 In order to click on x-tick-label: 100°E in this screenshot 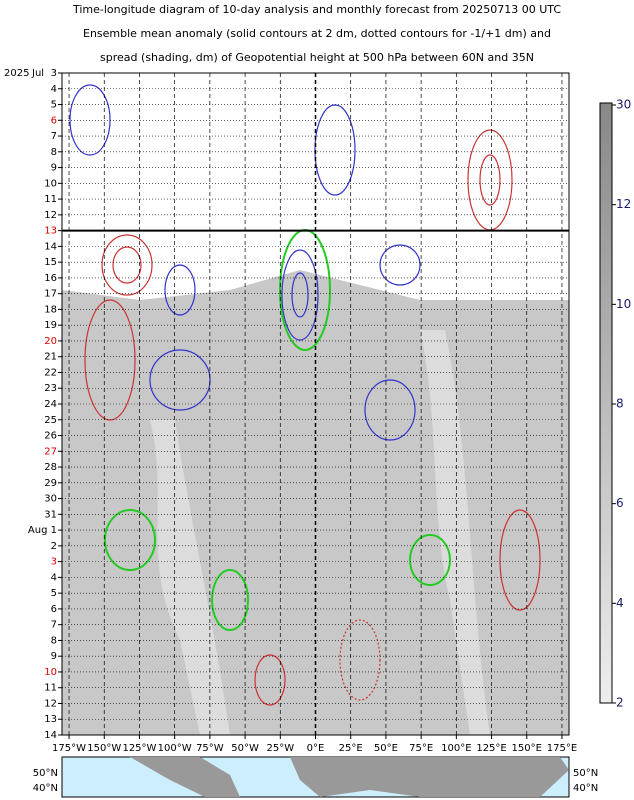, I will do `click(456, 748)`.